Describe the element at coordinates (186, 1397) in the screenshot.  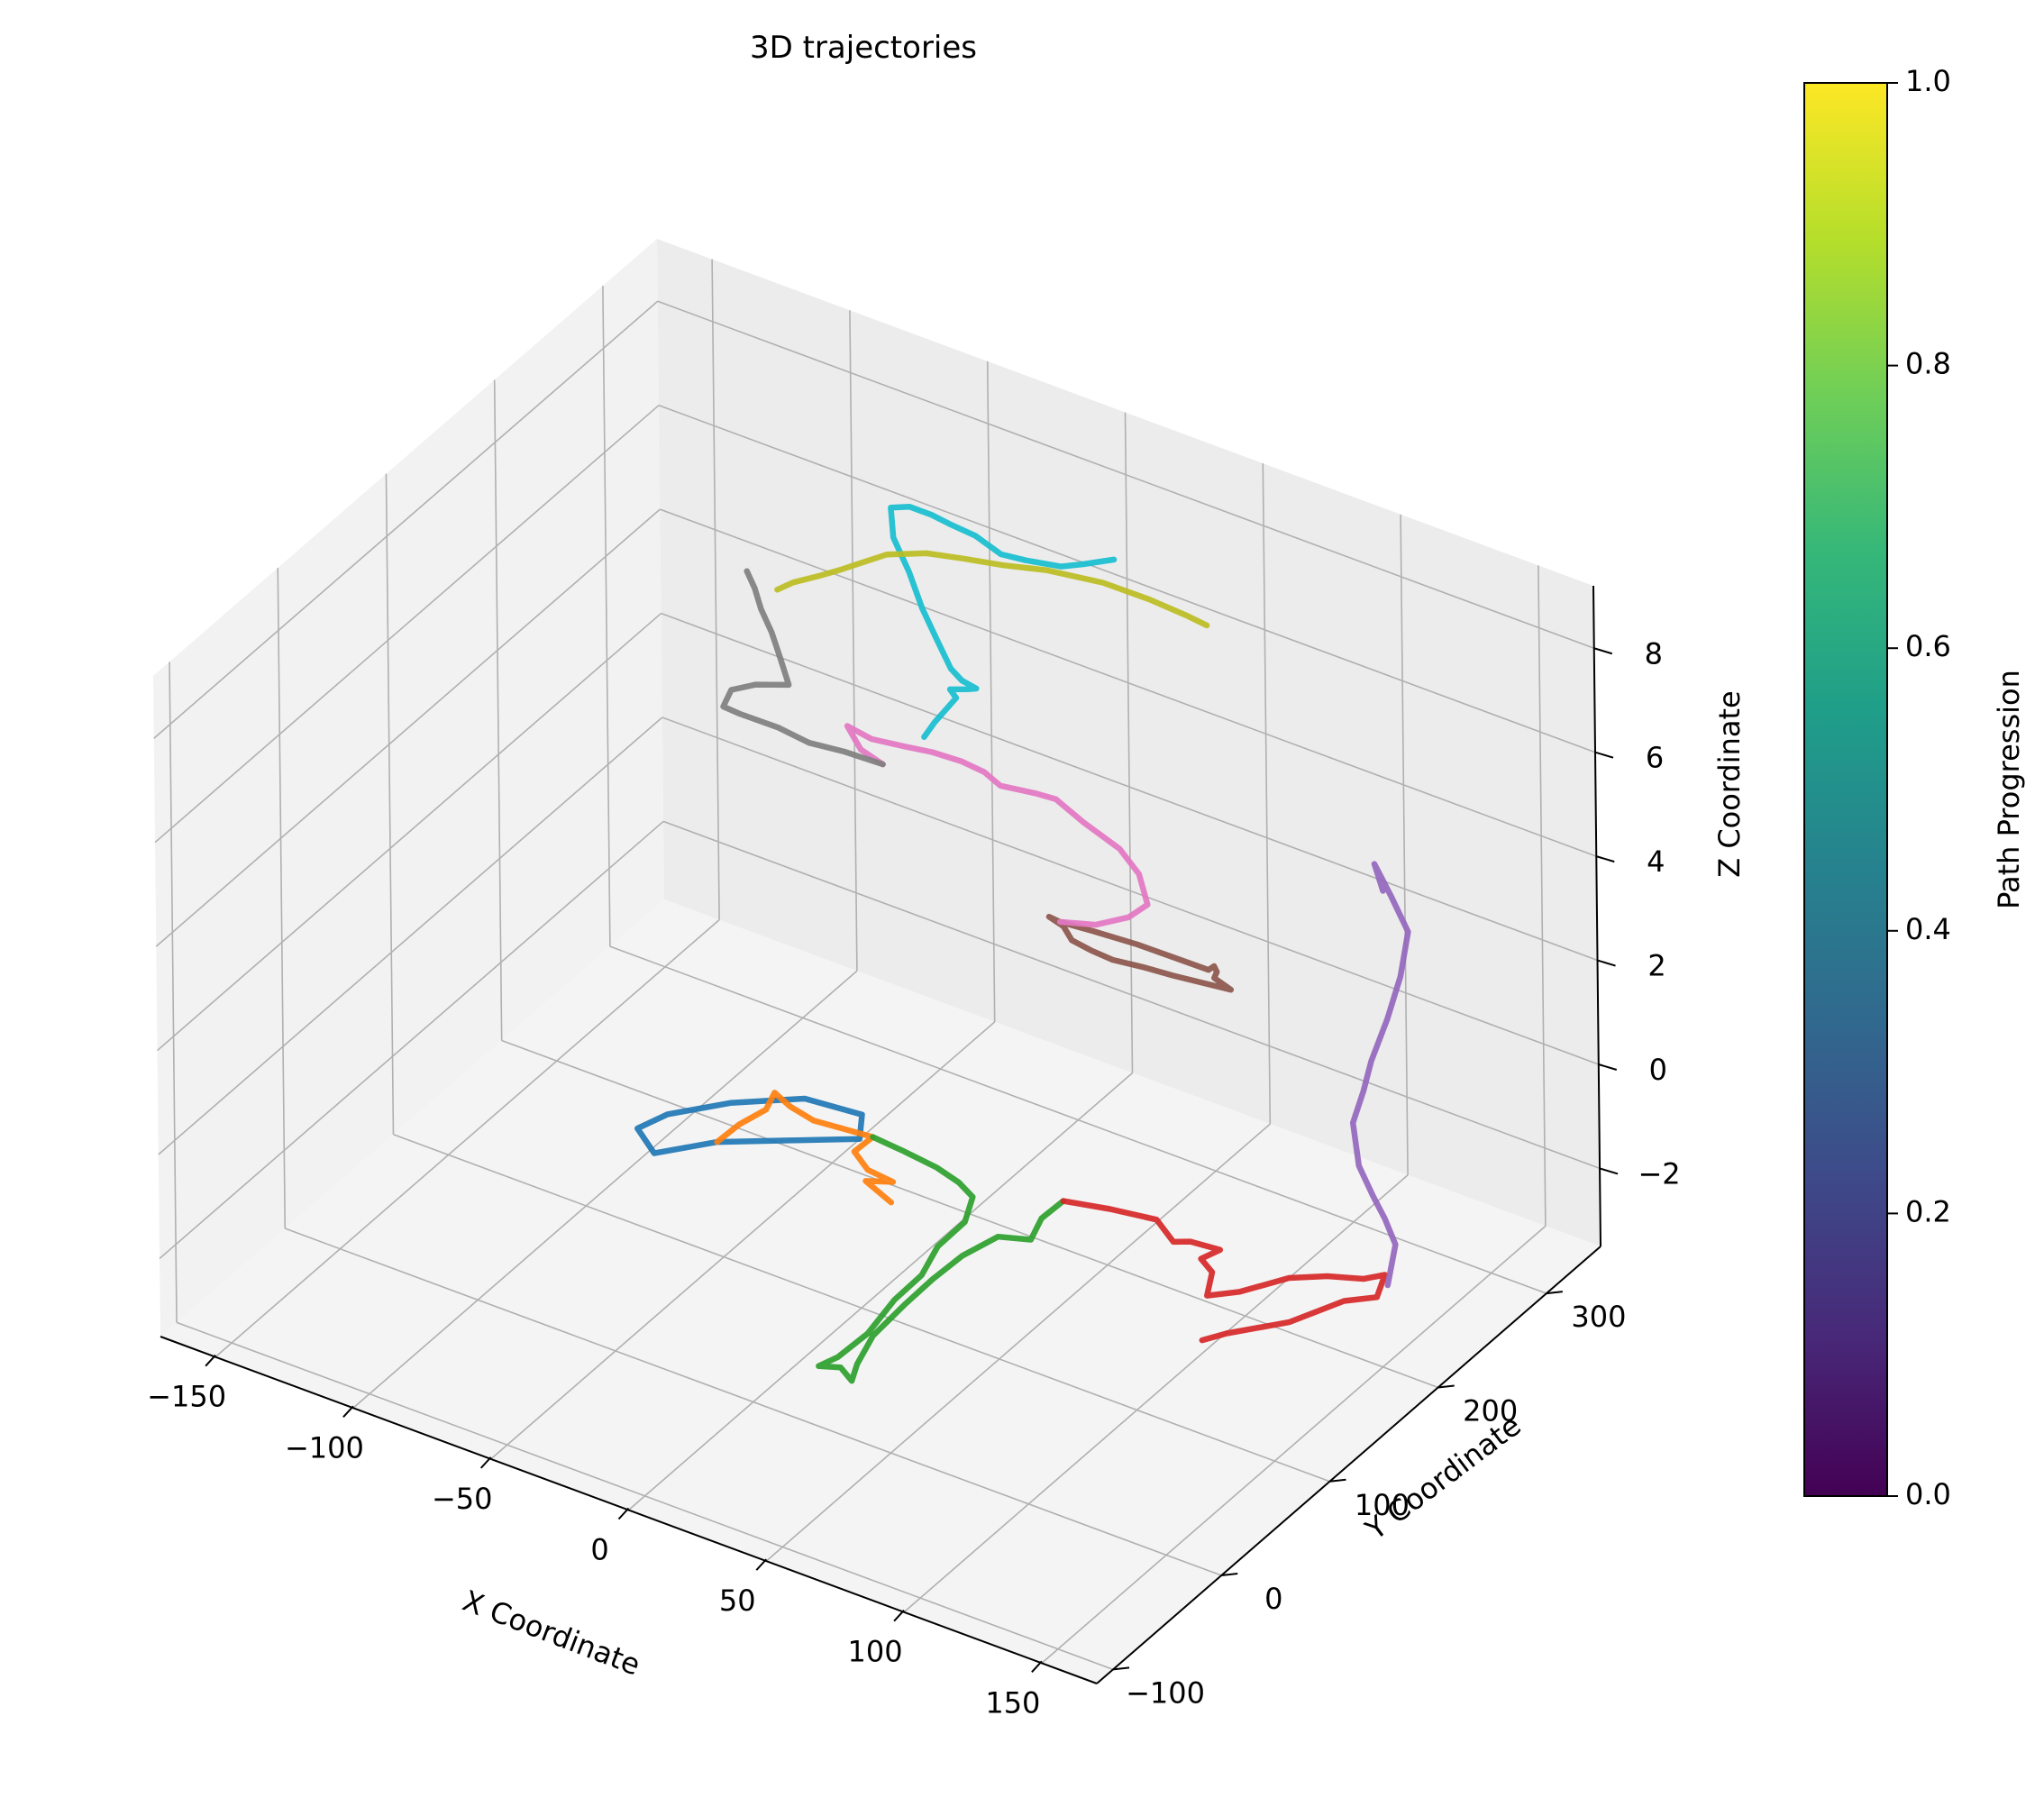
I see `x-tick-label: −150` at that location.